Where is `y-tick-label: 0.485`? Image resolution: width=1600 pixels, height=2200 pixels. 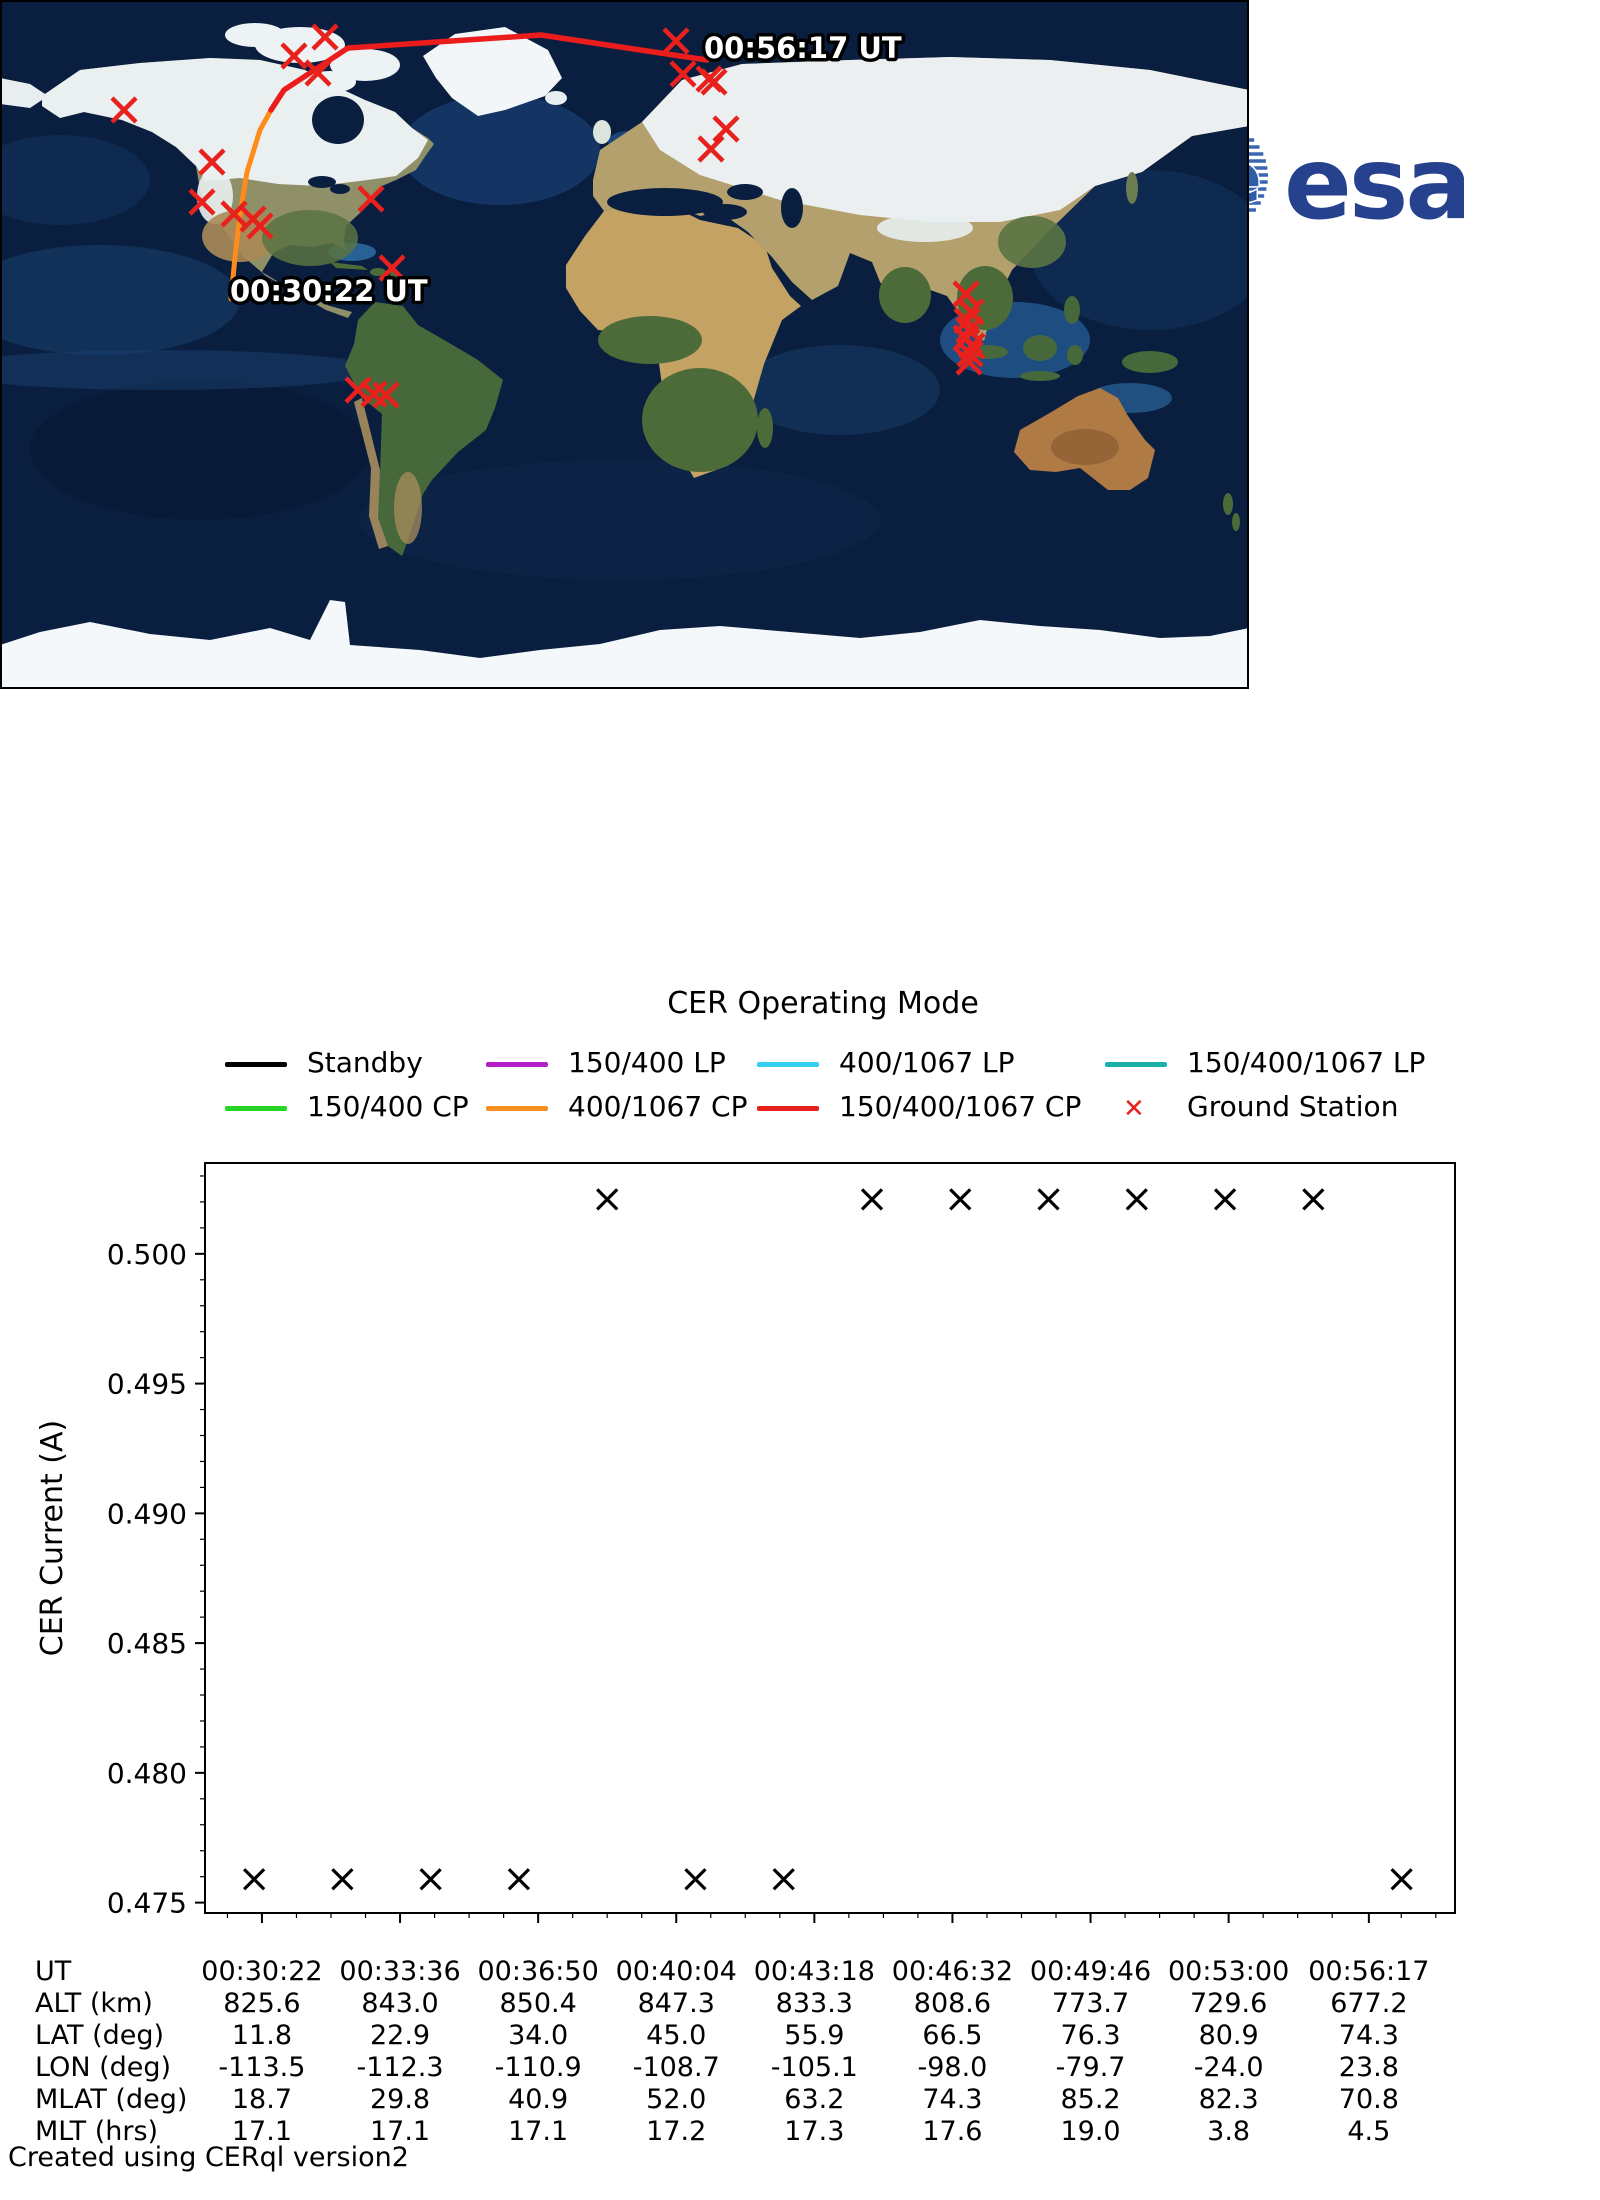
y-tick-label: 0.485 is located at coordinates (147, 1643).